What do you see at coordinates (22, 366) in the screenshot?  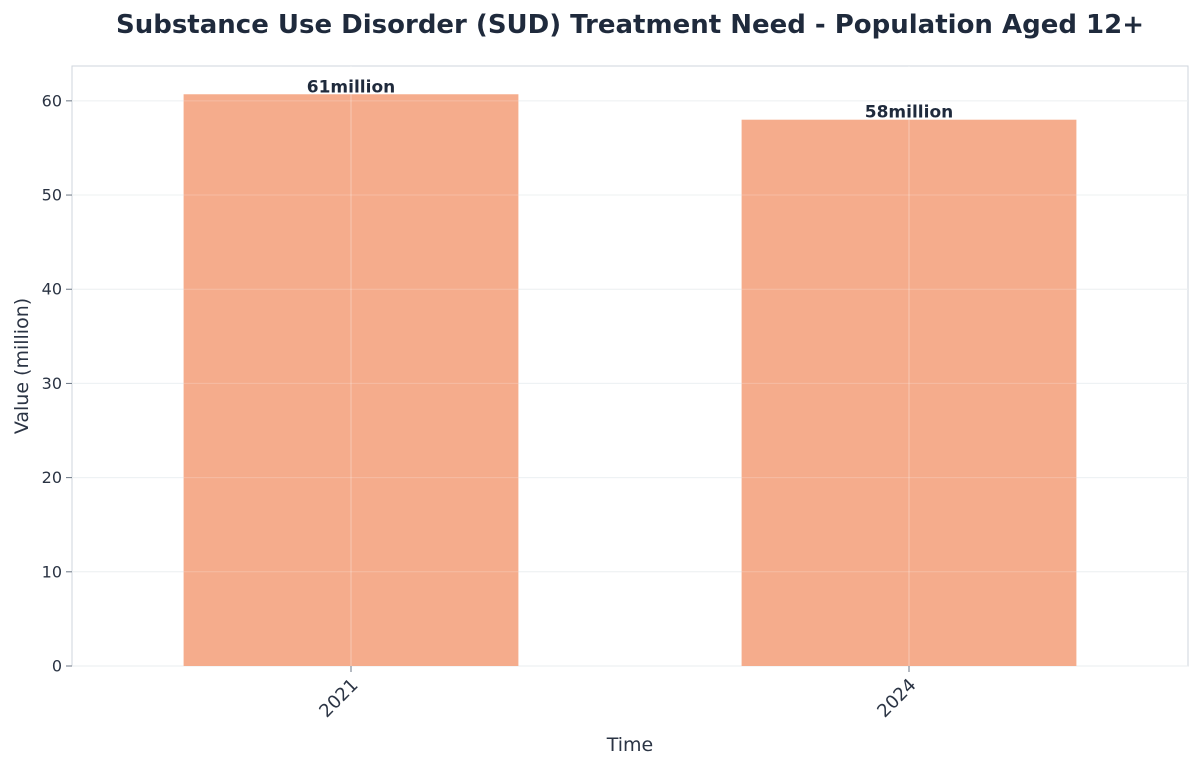 I see `y-axis-label: Value (million)` at bounding box center [22, 366].